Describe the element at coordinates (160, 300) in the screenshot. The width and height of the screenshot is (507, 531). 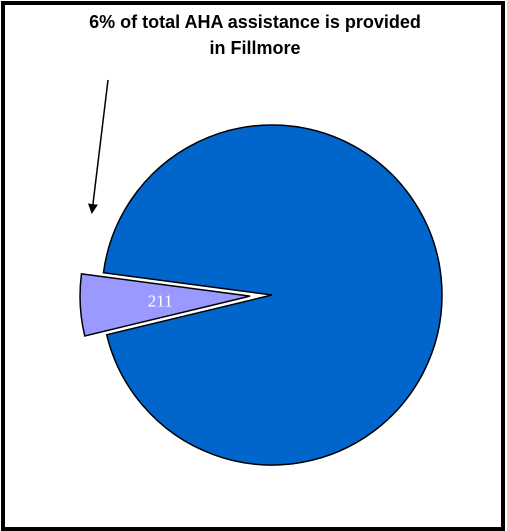
I see `data-label-small-slice: 211` at that location.